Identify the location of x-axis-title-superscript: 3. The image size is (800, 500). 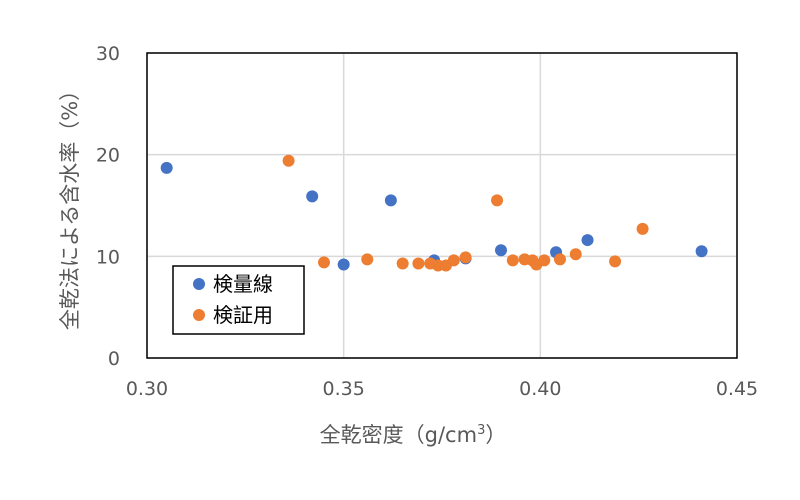
(481, 430).